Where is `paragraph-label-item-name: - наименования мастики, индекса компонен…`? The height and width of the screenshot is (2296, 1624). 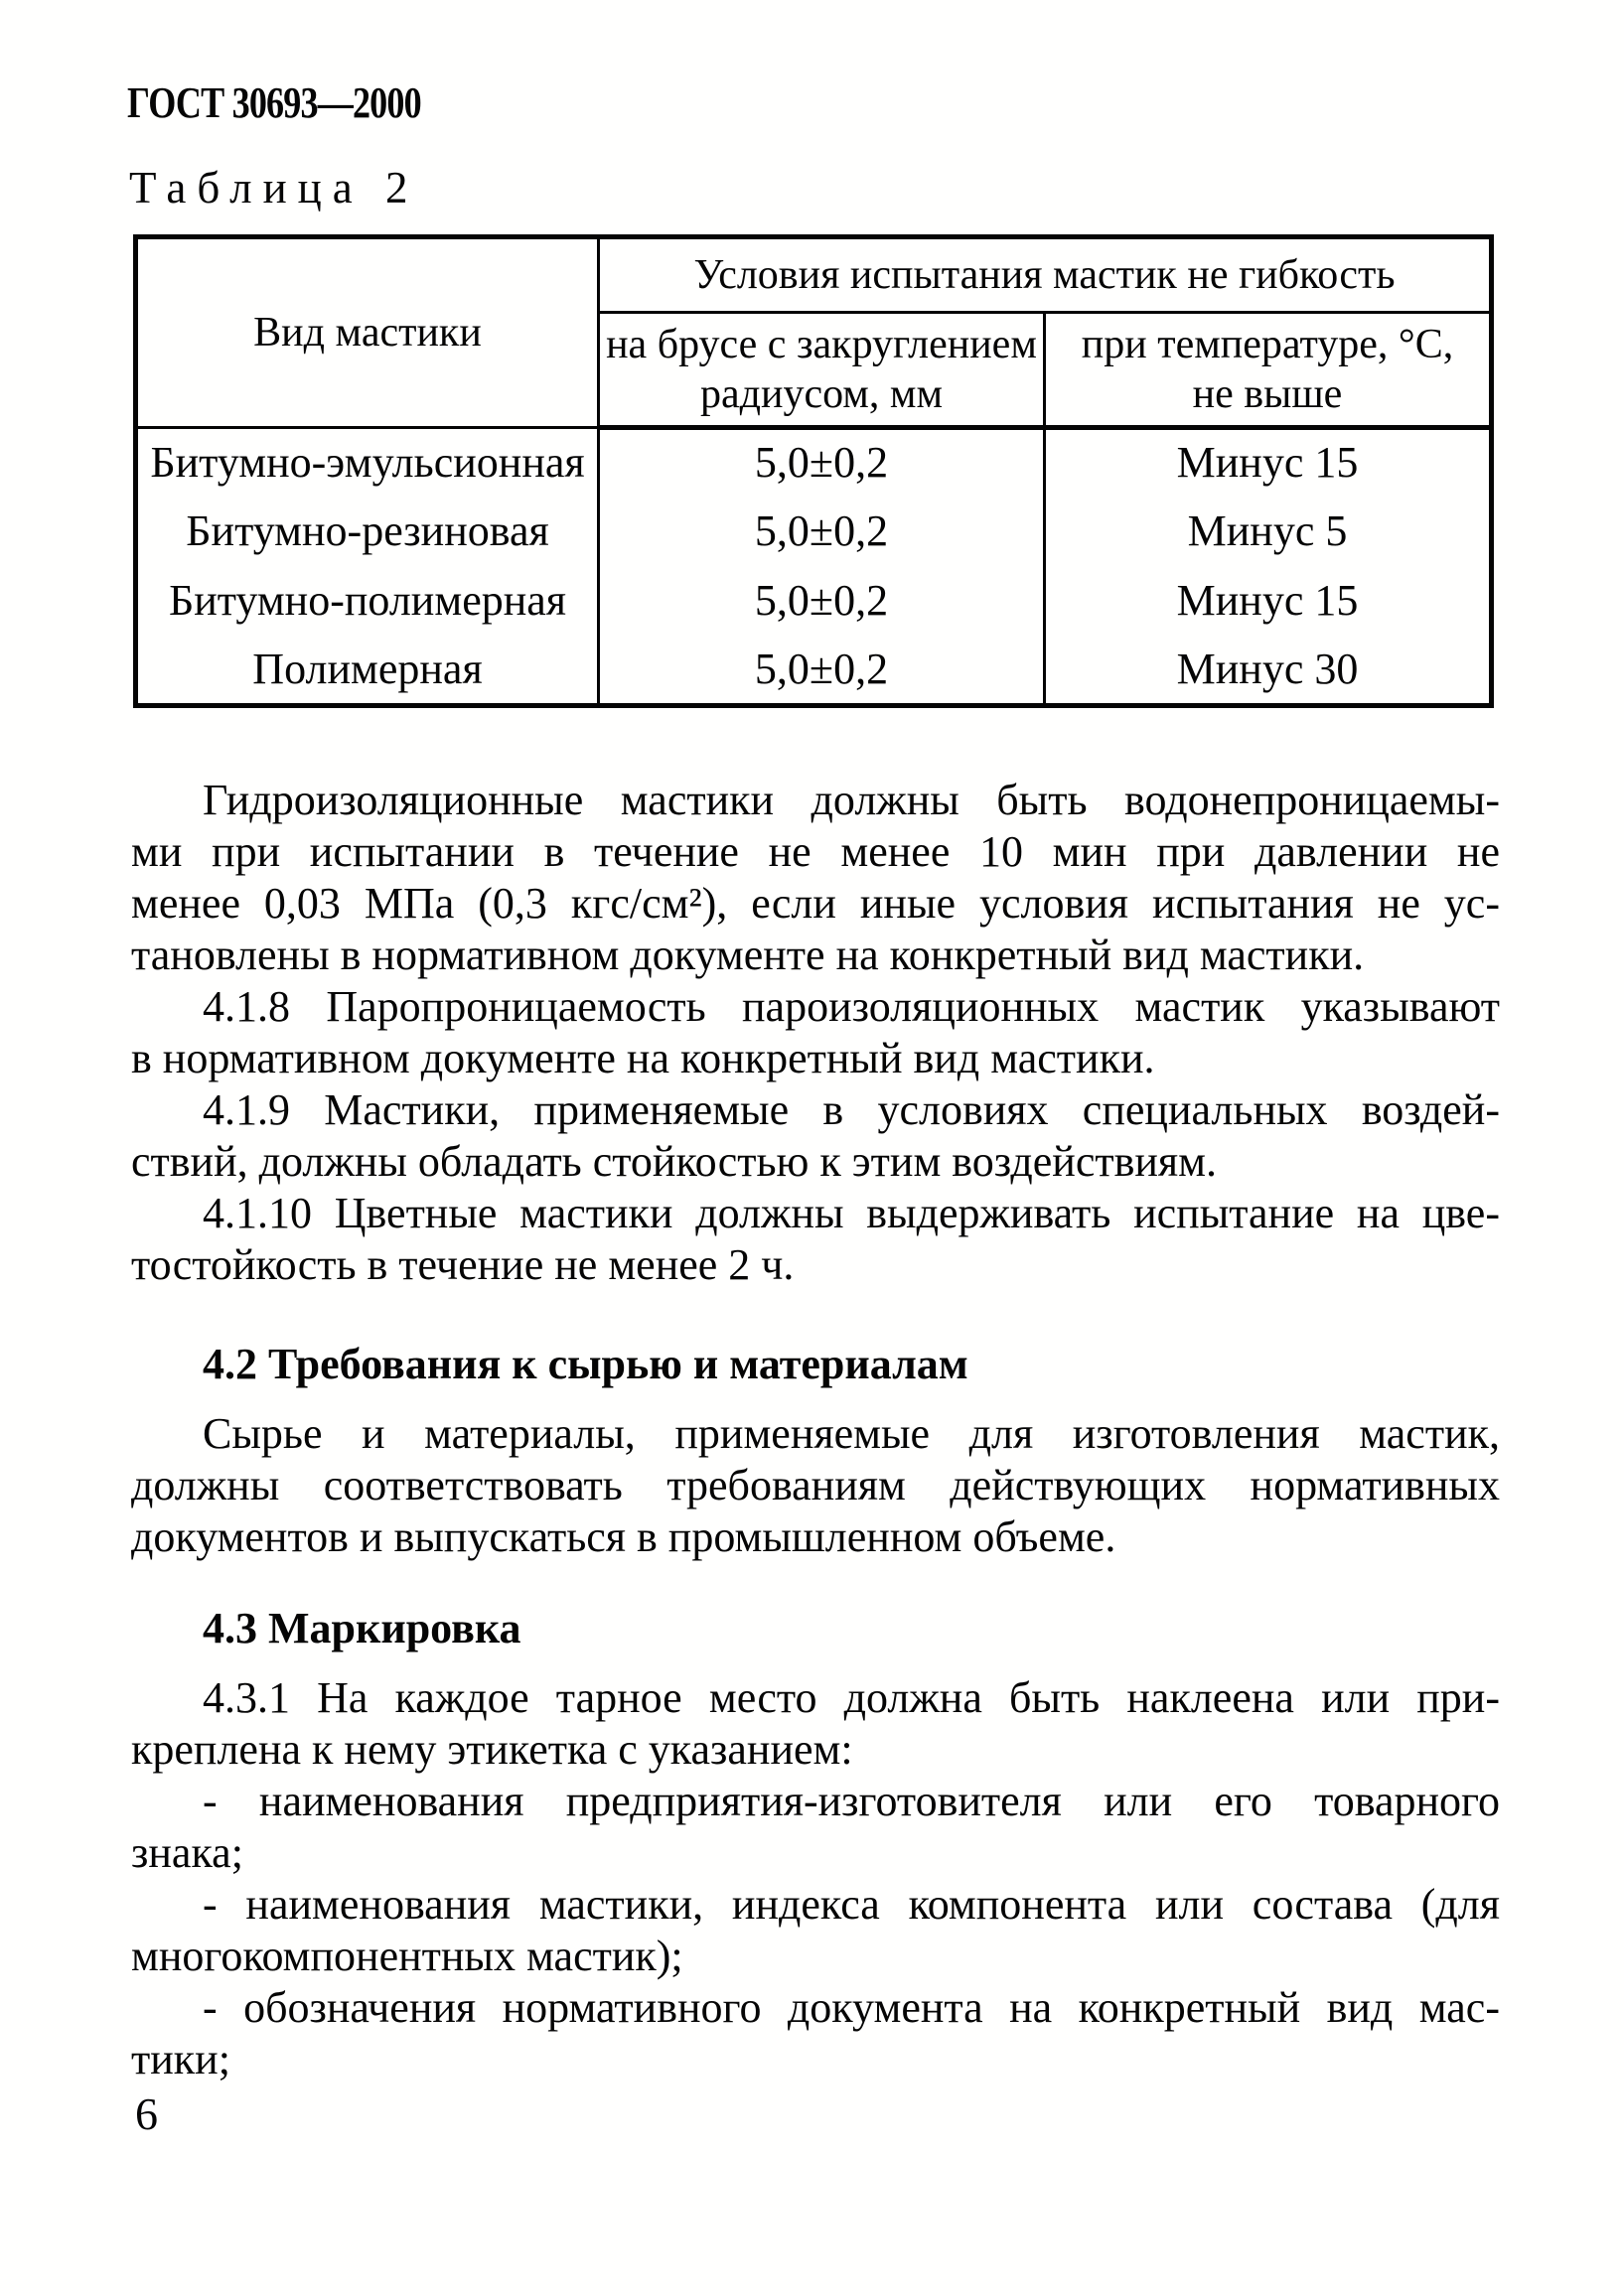
paragraph-label-item-name: - наименования мастики, индекса компонен… is located at coordinates (815, 1930).